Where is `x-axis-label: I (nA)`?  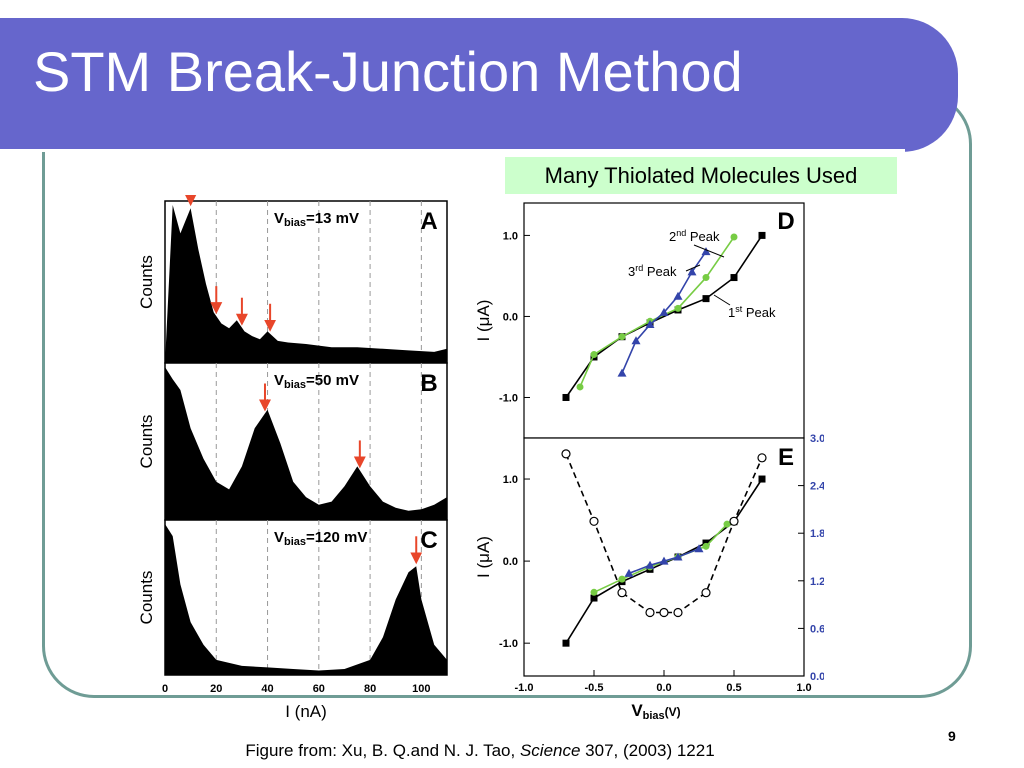 x-axis-label: I (nA) is located at coordinates (306, 711).